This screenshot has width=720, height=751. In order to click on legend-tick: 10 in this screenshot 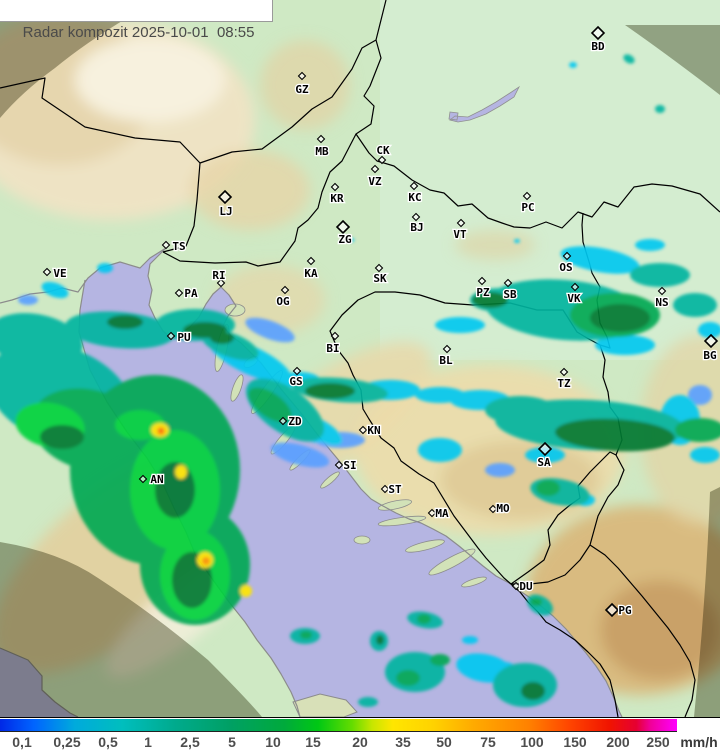, I will do `click(273, 742)`.